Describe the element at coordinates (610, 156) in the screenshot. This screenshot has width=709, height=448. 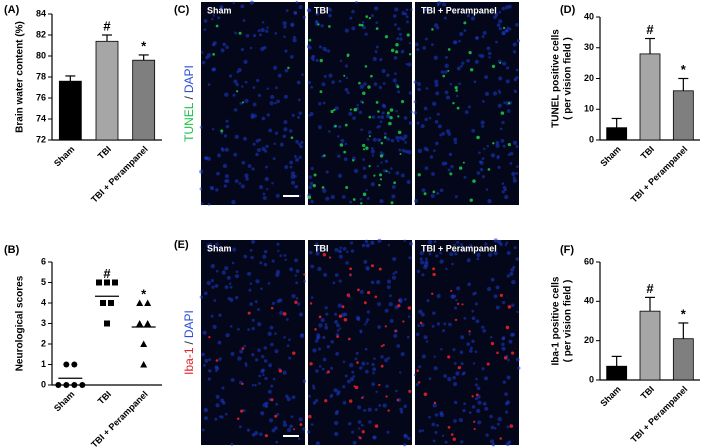
I see `x-tick-label: Sham` at that location.